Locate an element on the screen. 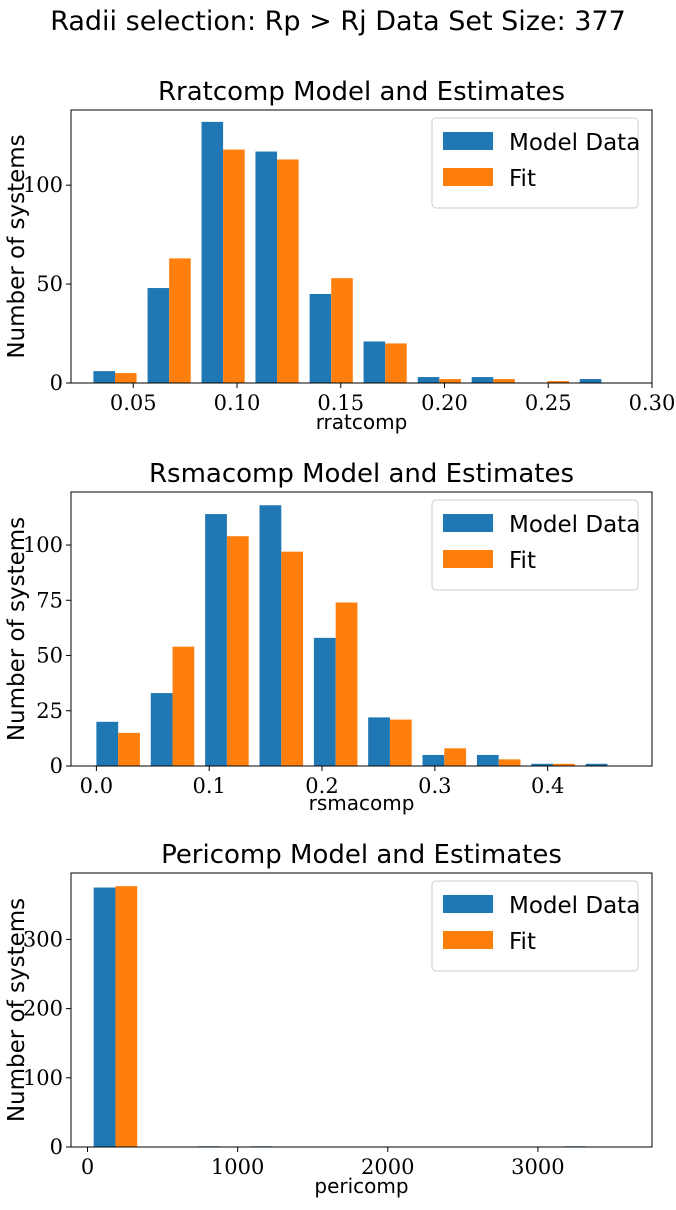 The width and height of the screenshot is (676, 1210). x-tick-label: 0.2 is located at coordinates (321, 786).